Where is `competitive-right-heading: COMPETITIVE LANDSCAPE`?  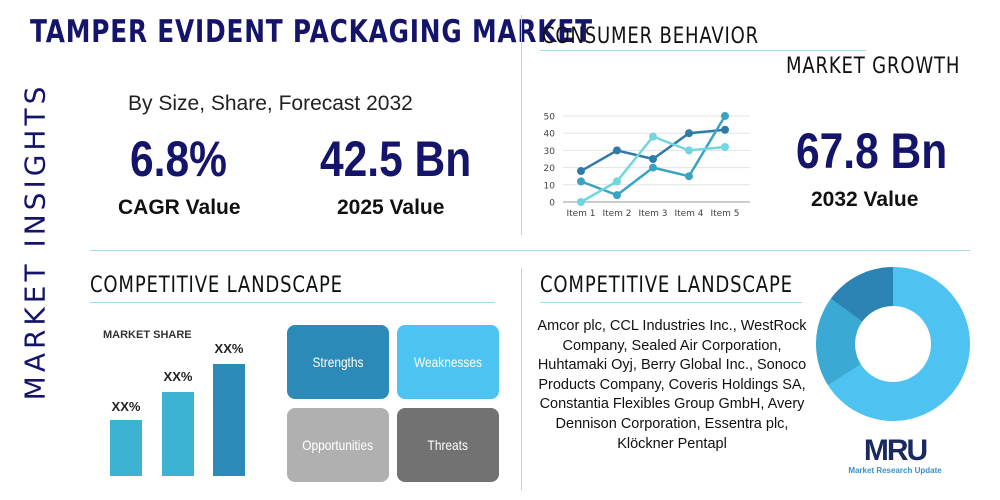 competitive-right-heading: COMPETITIVE LANDSCAPE is located at coordinates (666, 285).